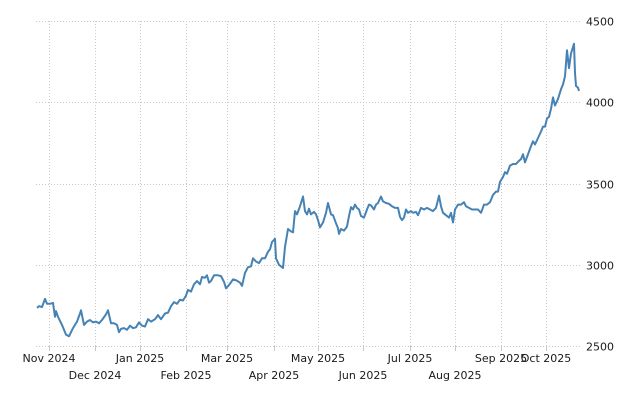 This screenshot has height=400, width=640. Describe the element at coordinates (501, 358) in the screenshot. I see `x-tick-label: Sep 2025` at that location.